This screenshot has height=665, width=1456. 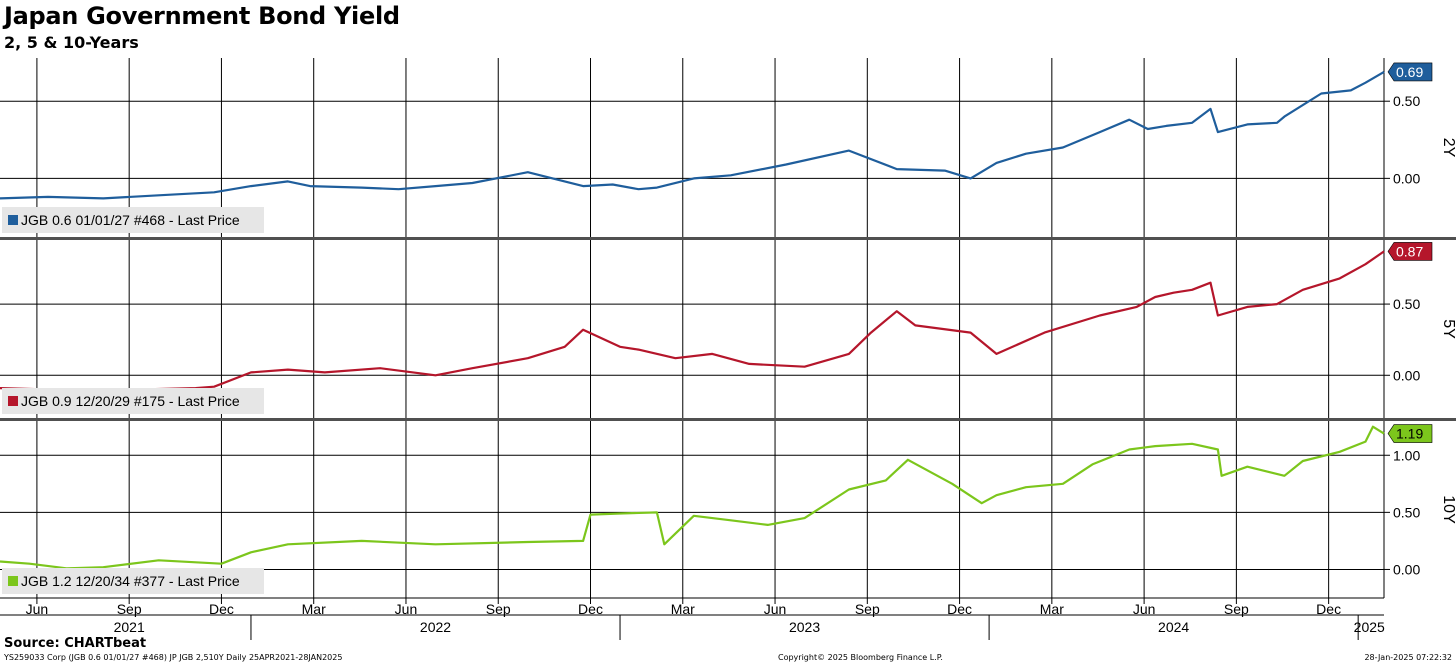 What do you see at coordinates (1448, 148) in the screenshot?
I see `panel-label: 2Y` at bounding box center [1448, 148].